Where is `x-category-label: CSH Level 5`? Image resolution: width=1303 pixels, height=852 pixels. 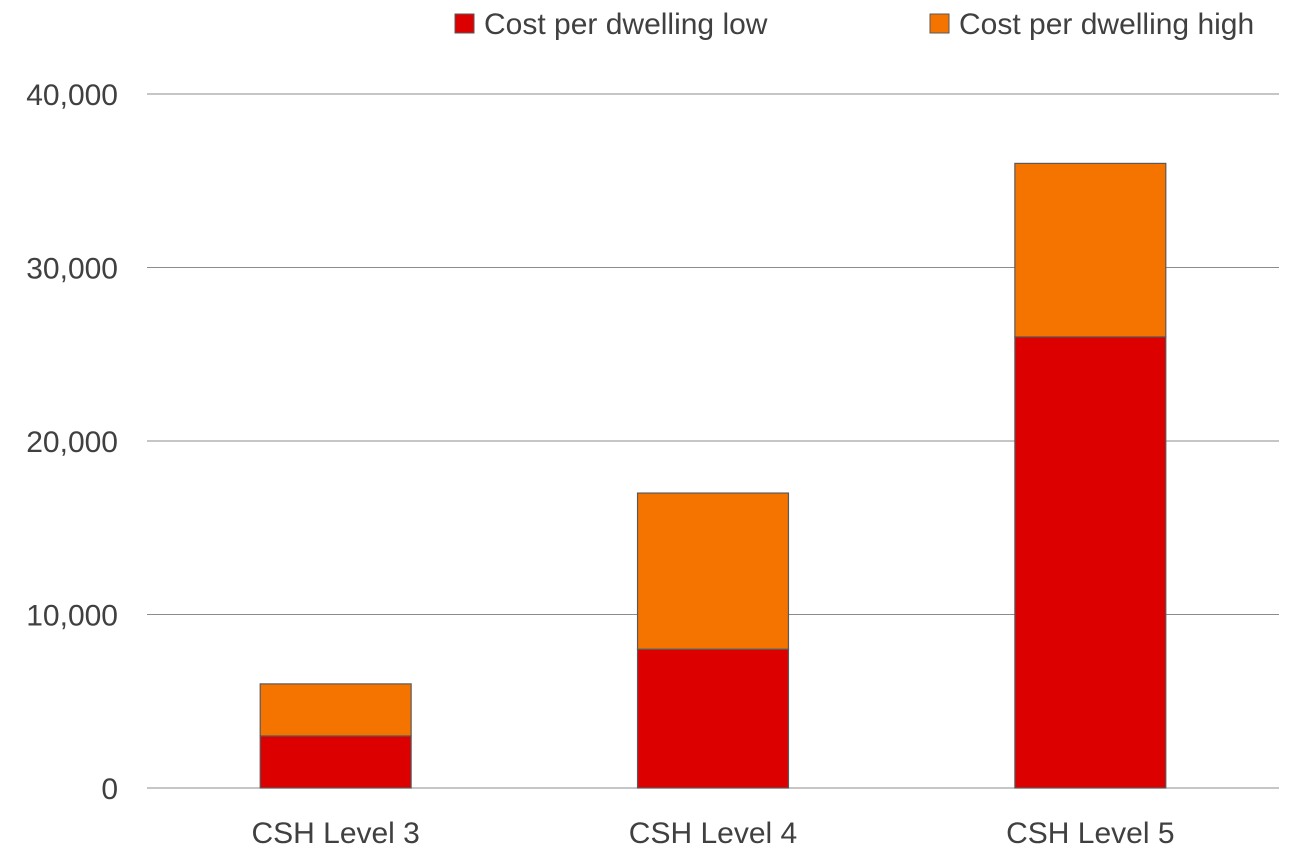 x-category-label: CSH Level 5 is located at coordinates (1090, 833).